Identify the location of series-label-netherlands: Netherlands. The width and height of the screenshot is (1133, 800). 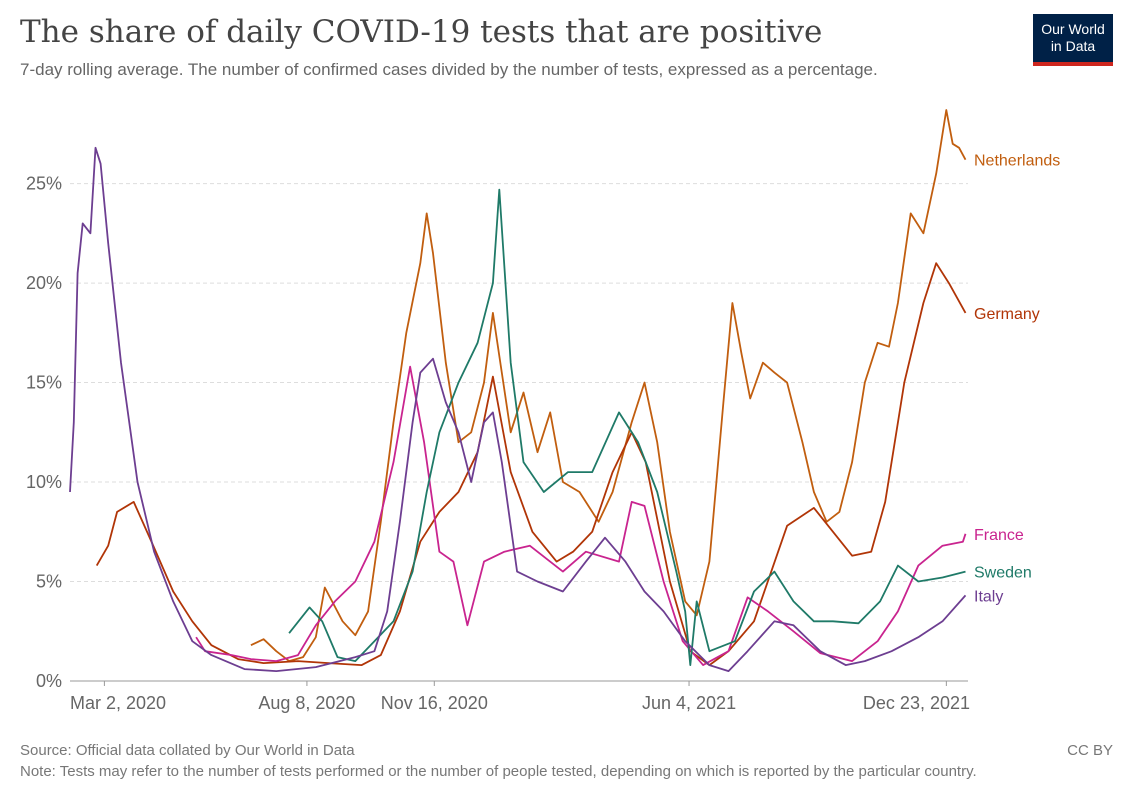
(1017, 161).